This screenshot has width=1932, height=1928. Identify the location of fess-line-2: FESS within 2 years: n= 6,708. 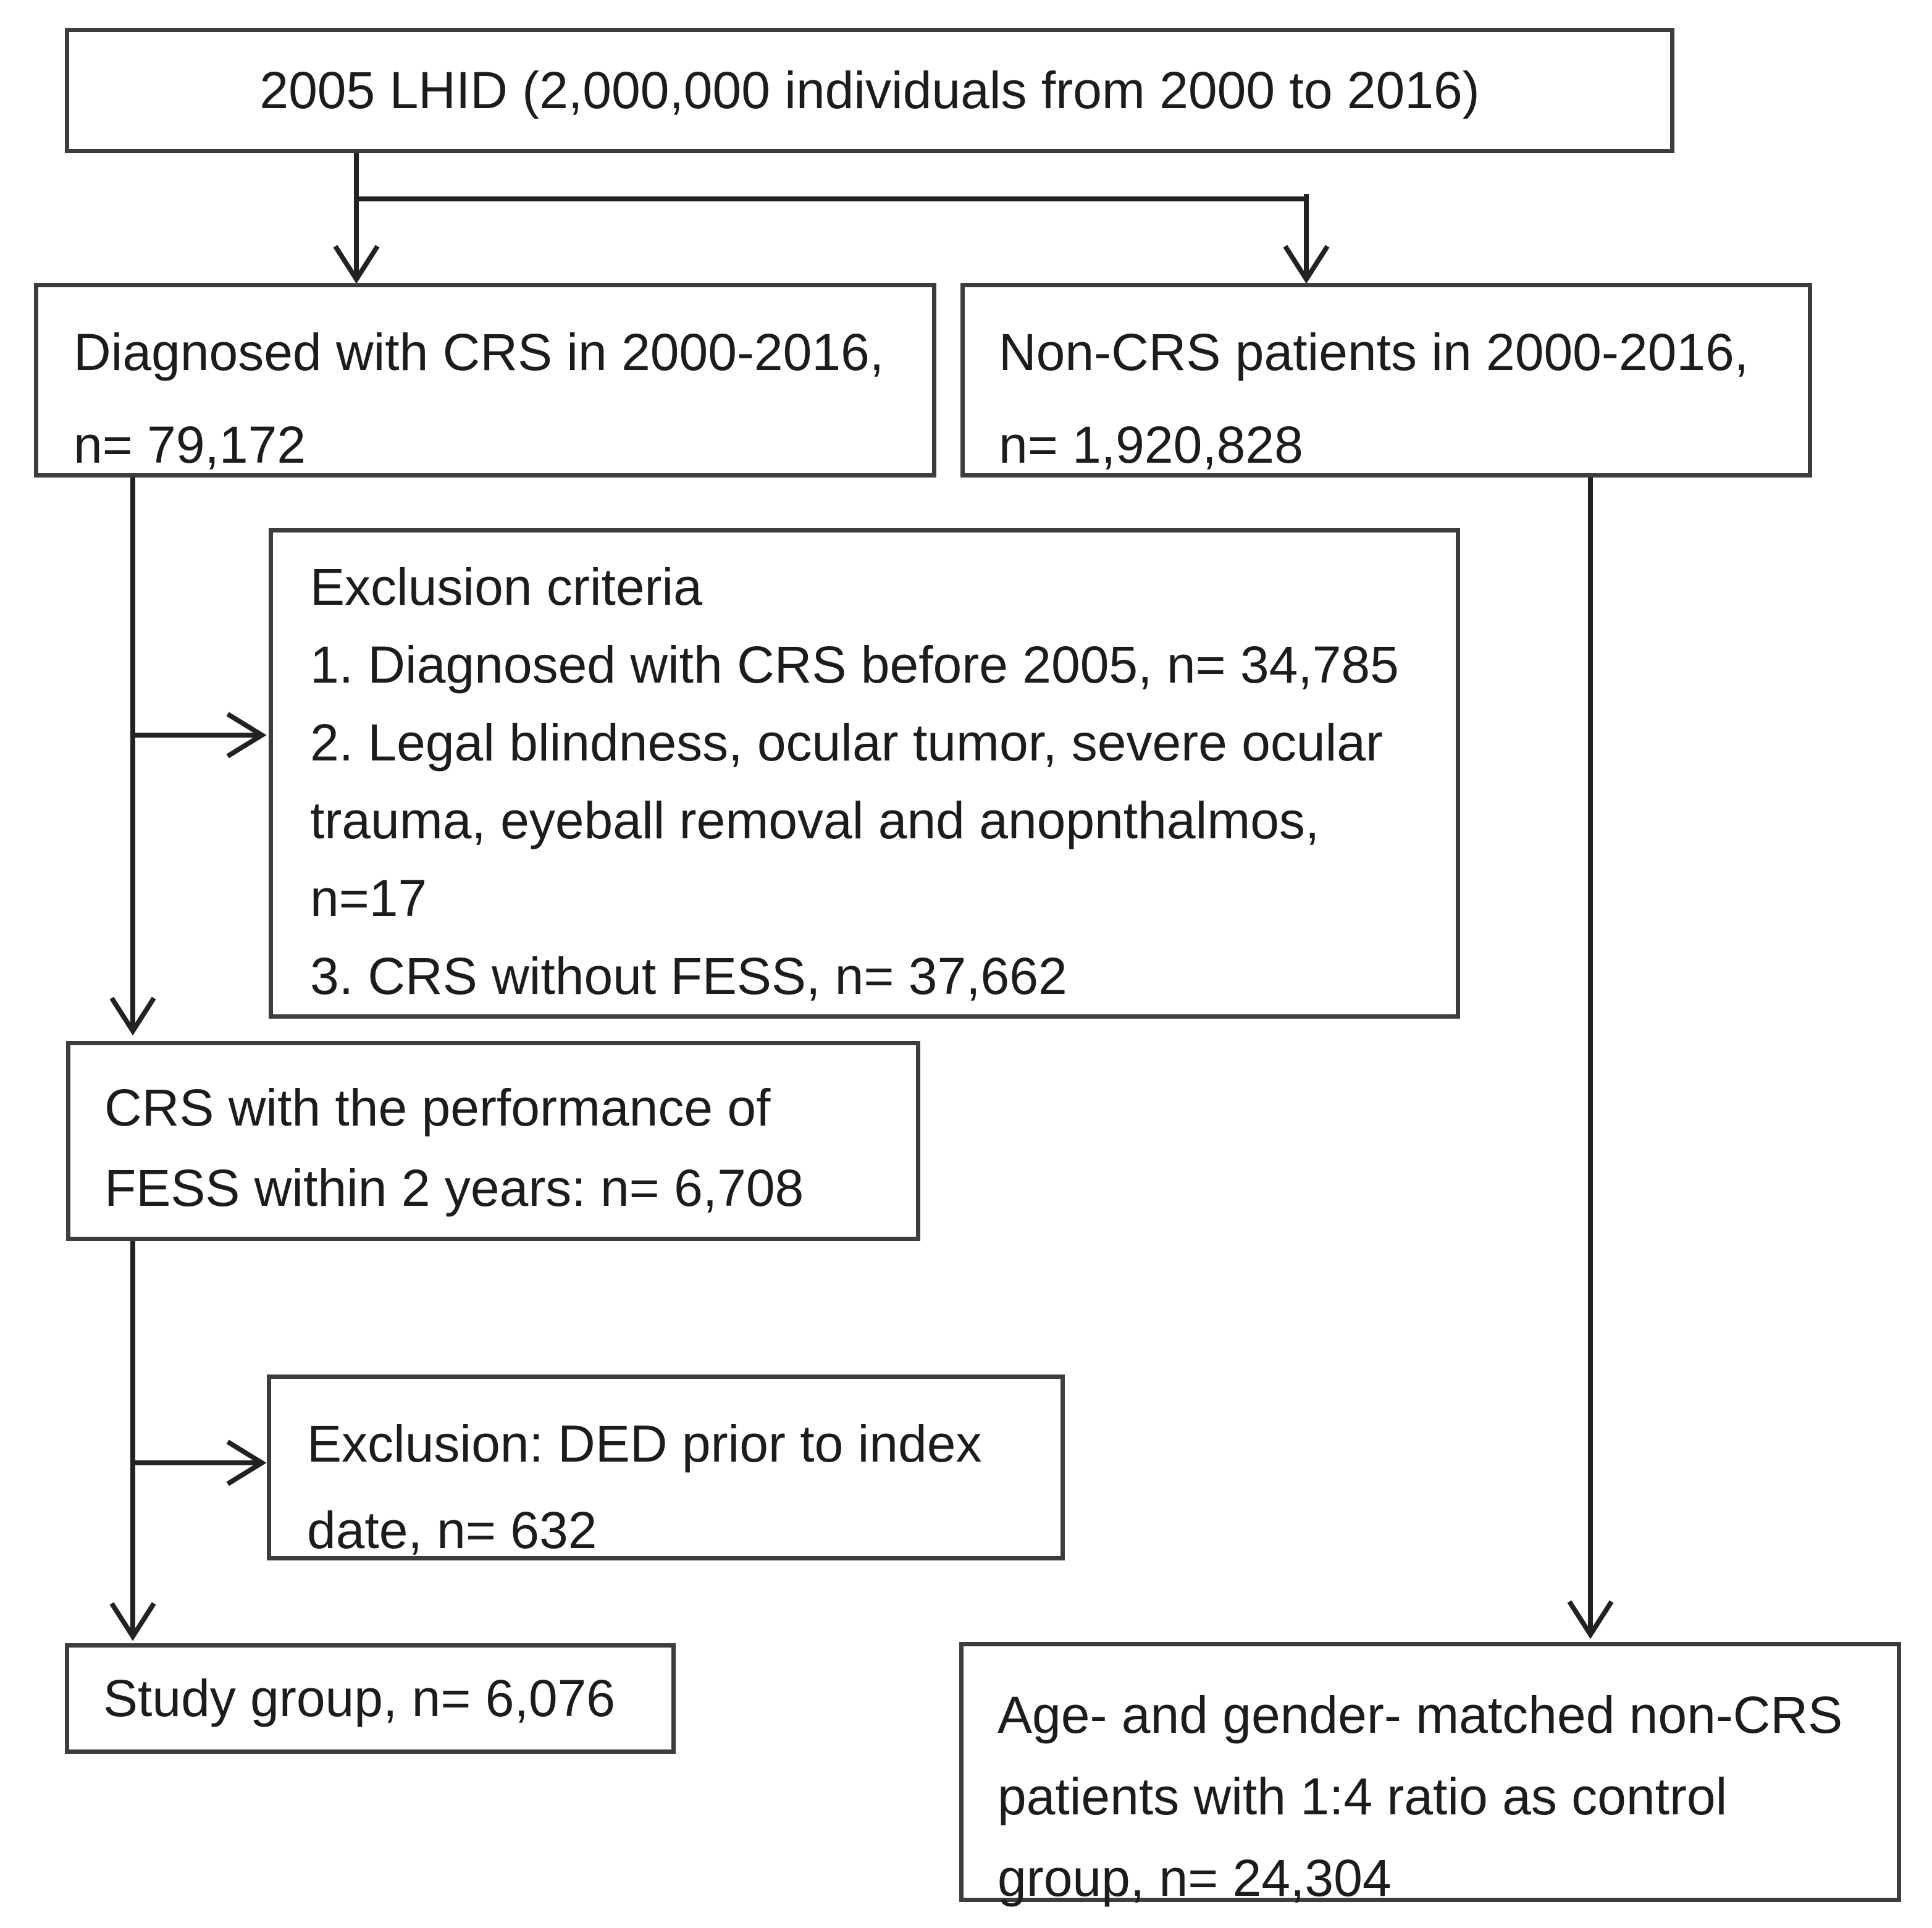
(454, 1188).